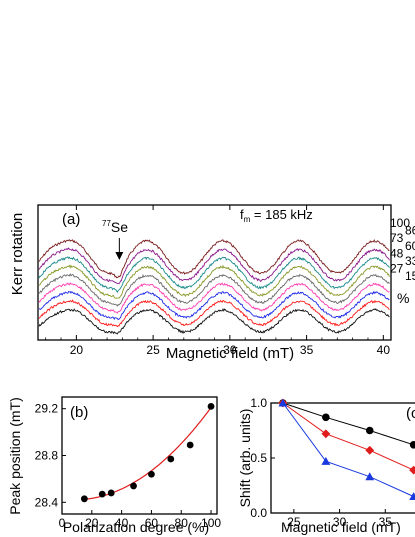 The width and height of the screenshot is (415, 537). What do you see at coordinates (47, 456) in the screenshot?
I see `y-tick-label-28.8: 28.8` at bounding box center [47, 456].